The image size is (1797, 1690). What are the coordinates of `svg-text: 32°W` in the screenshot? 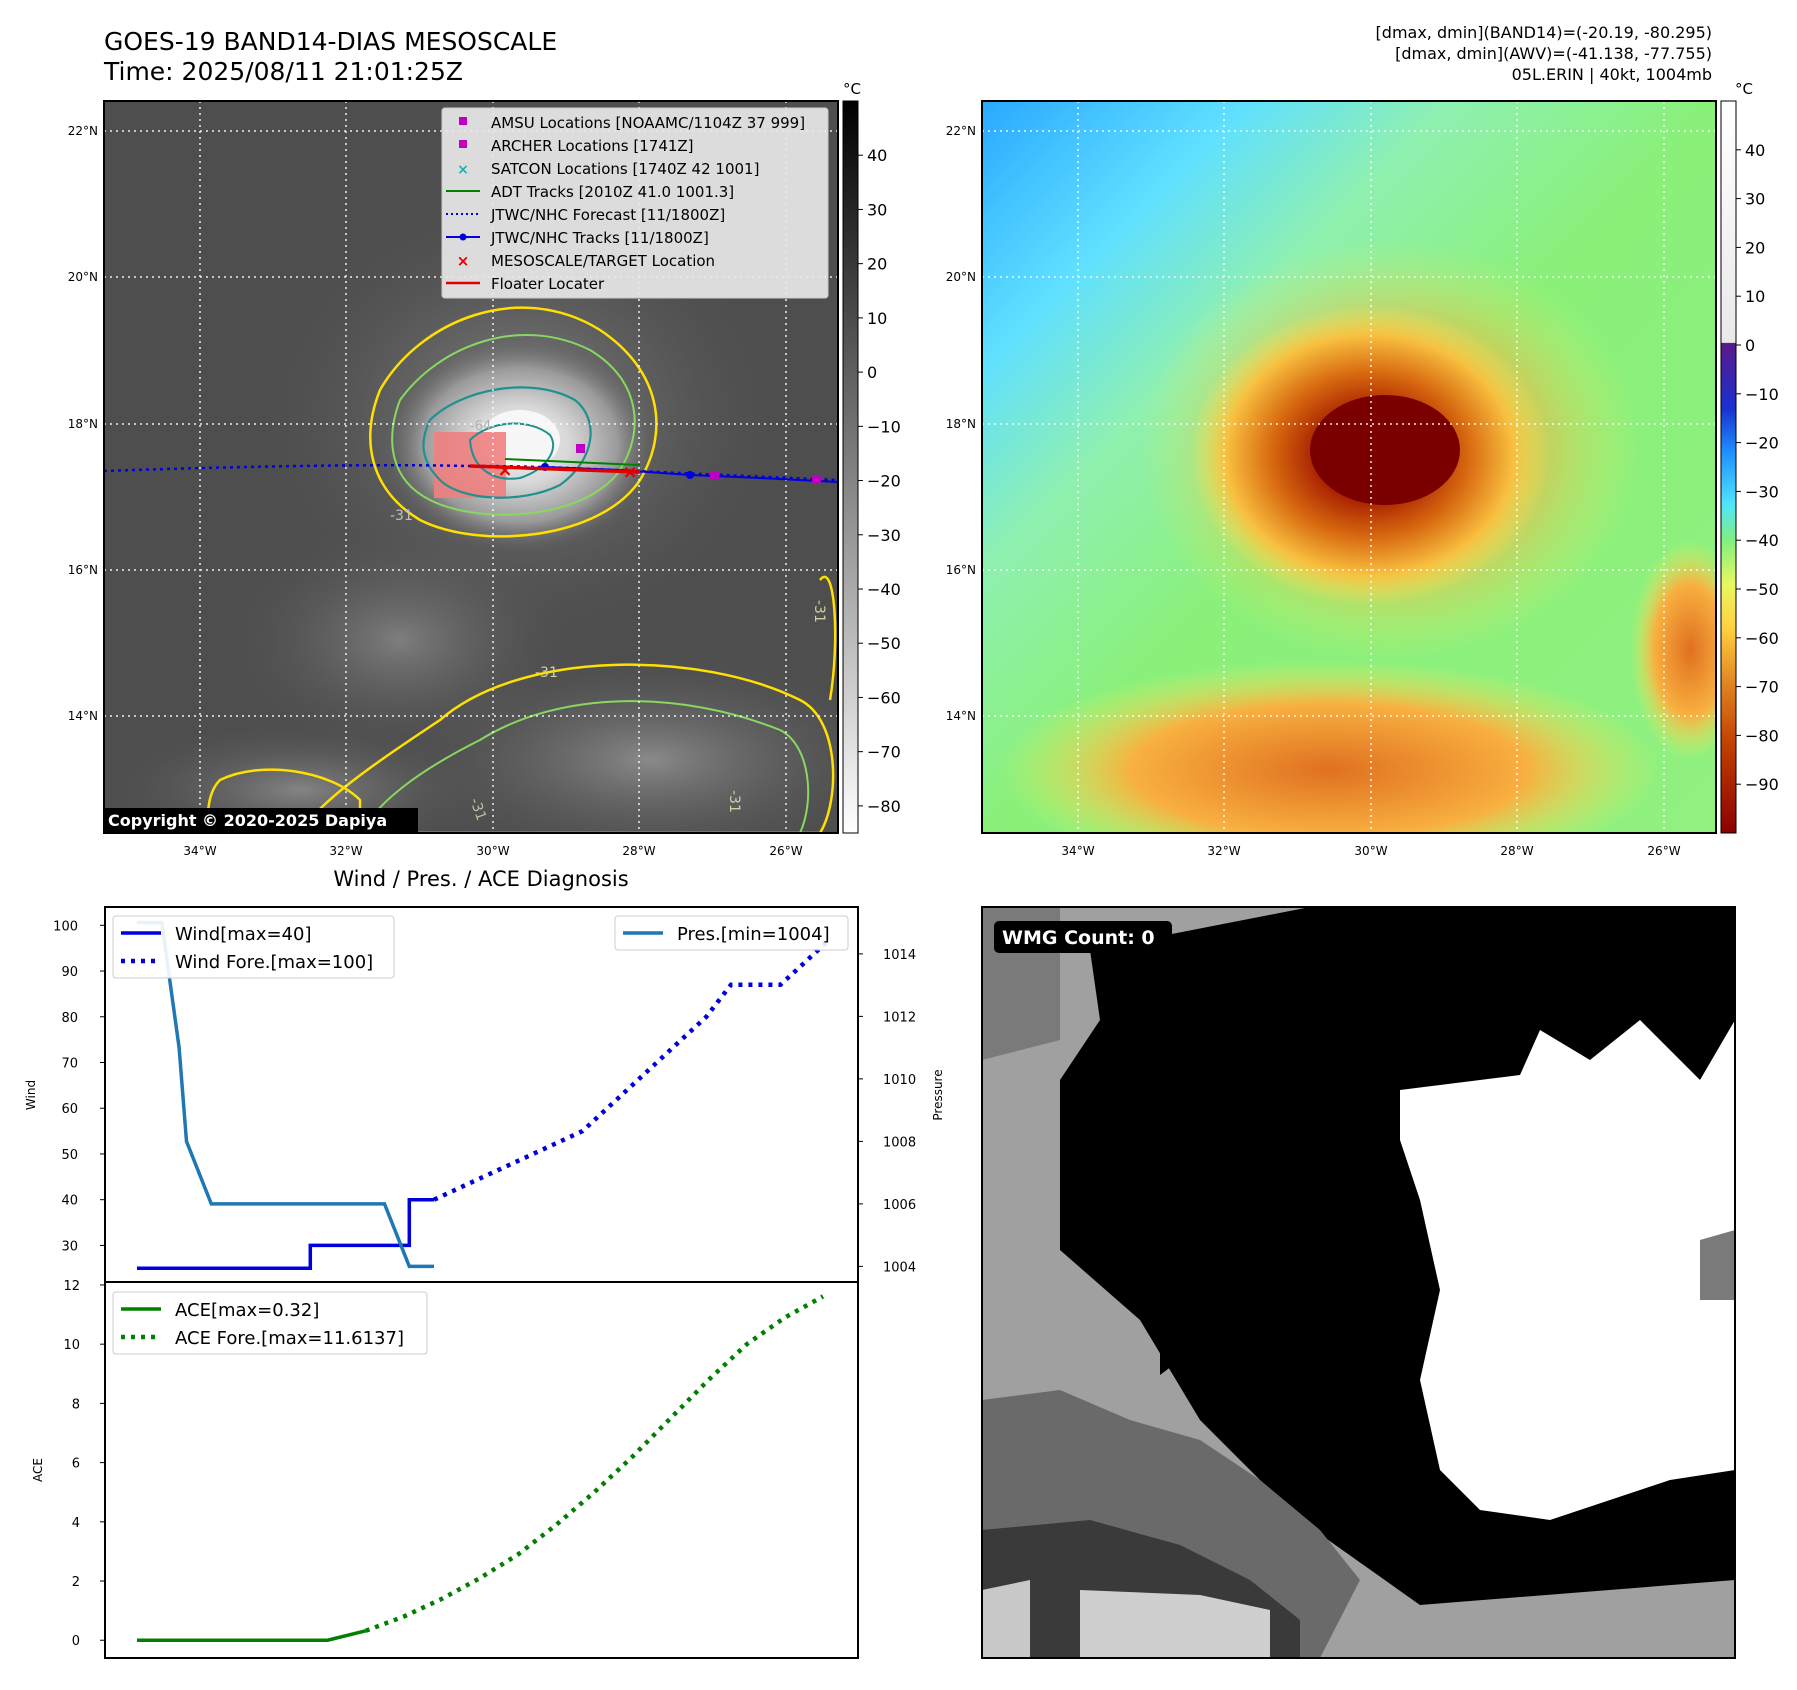 It's located at (345, 851).